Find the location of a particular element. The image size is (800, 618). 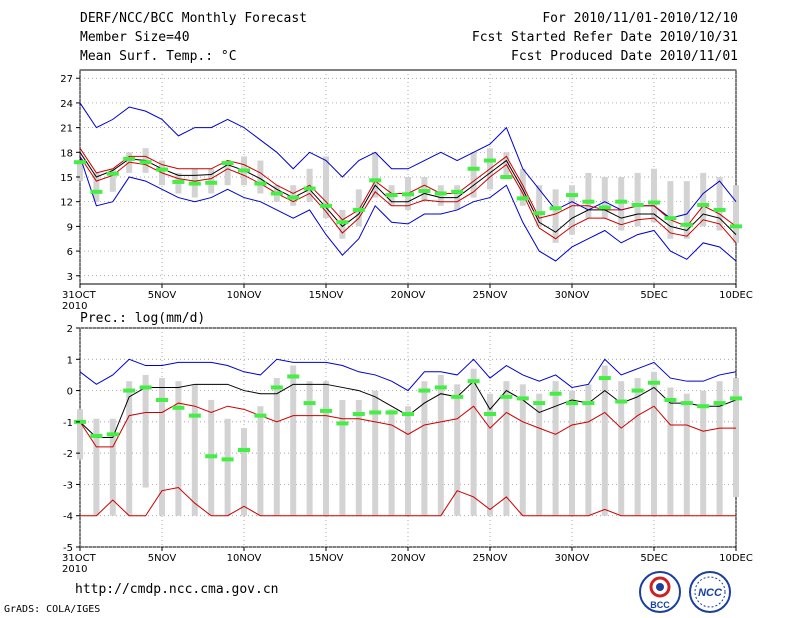

fcst-started-date: Fcst Started Refer Date 2010/10/31 is located at coordinates (604, 37).